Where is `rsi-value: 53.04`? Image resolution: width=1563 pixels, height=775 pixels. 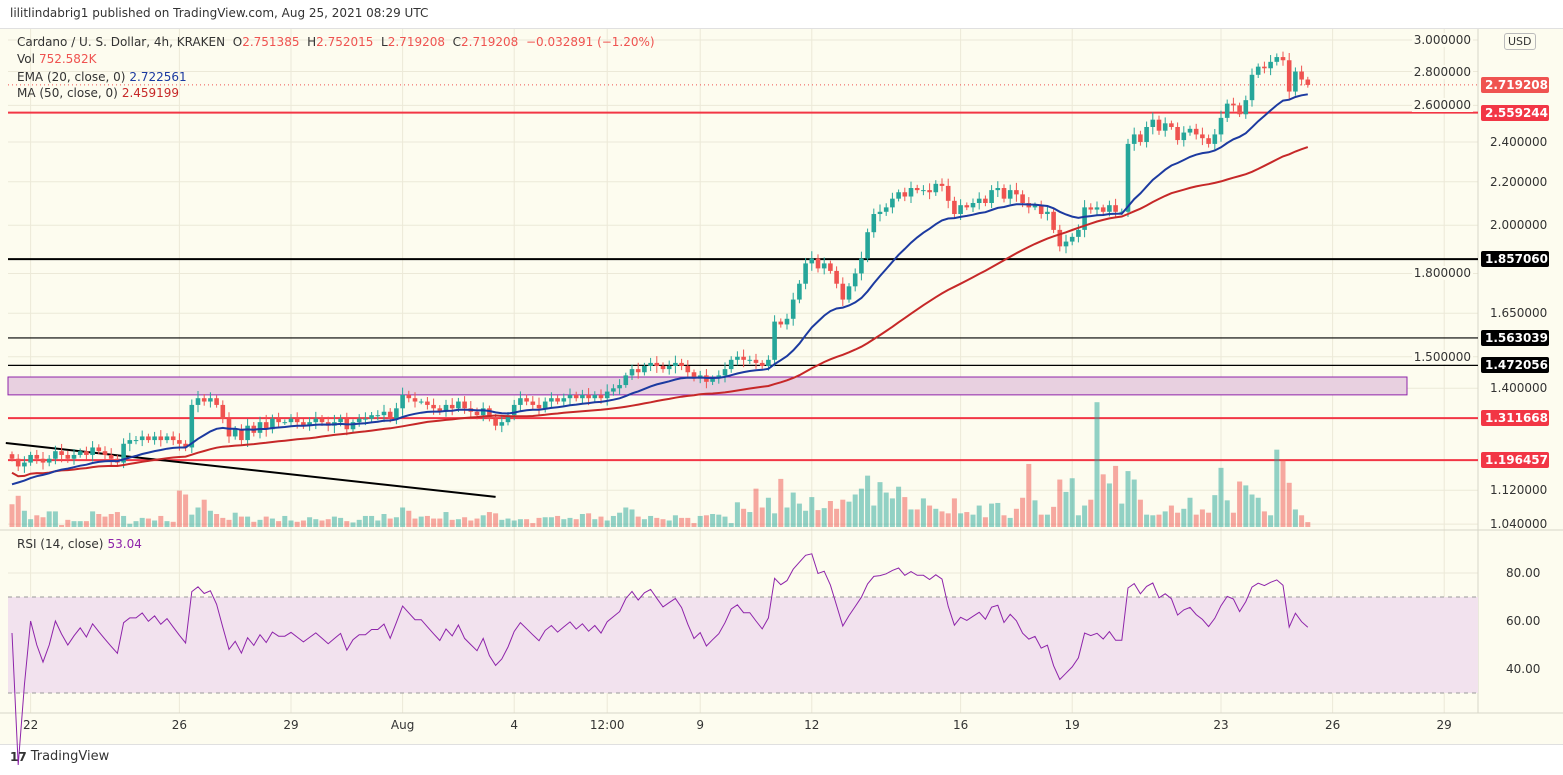
rsi-value: 53.04 is located at coordinates (124, 544).